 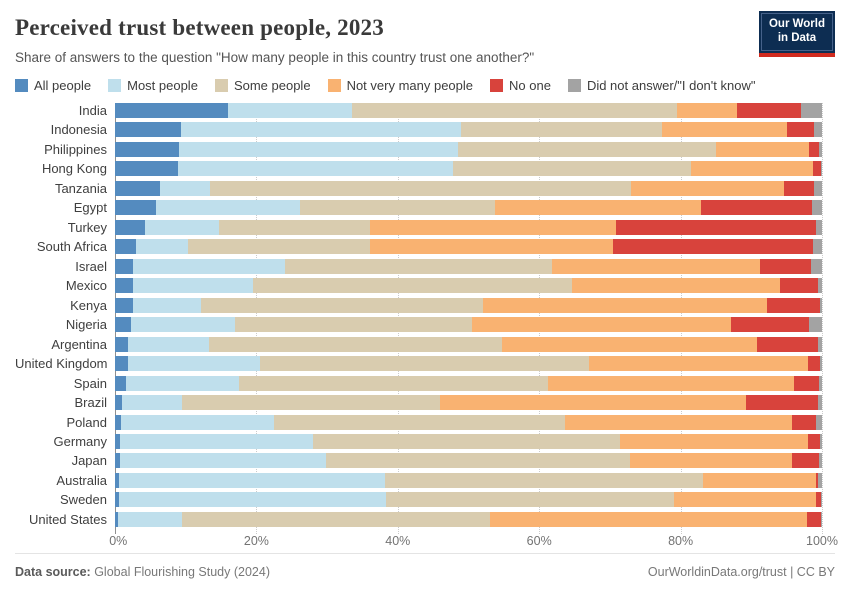 I want to click on country-label: Nigeria, so click(x=86, y=325).